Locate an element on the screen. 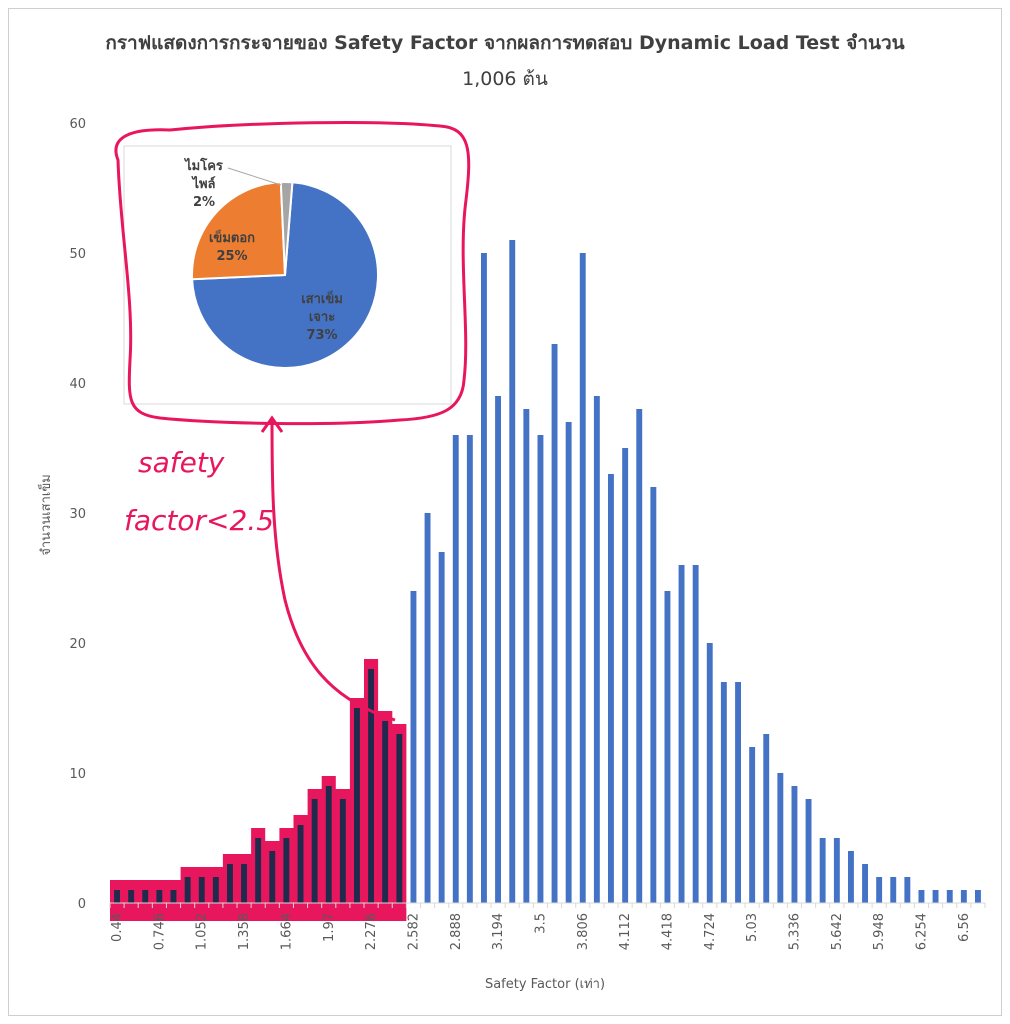 Image resolution: width=1010 pixels, height=1024 pixels. x-tick-label: 0.746 is located at coordinates (159, 931).